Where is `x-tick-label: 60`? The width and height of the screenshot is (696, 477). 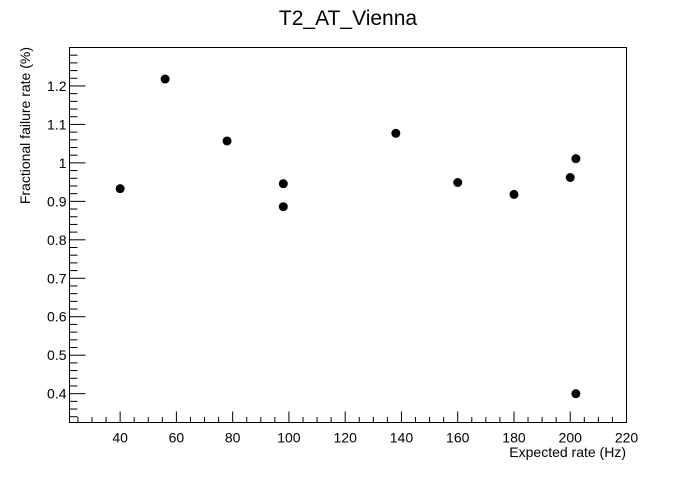 x-tick-label: 60 is located at coordinates (177, 438).